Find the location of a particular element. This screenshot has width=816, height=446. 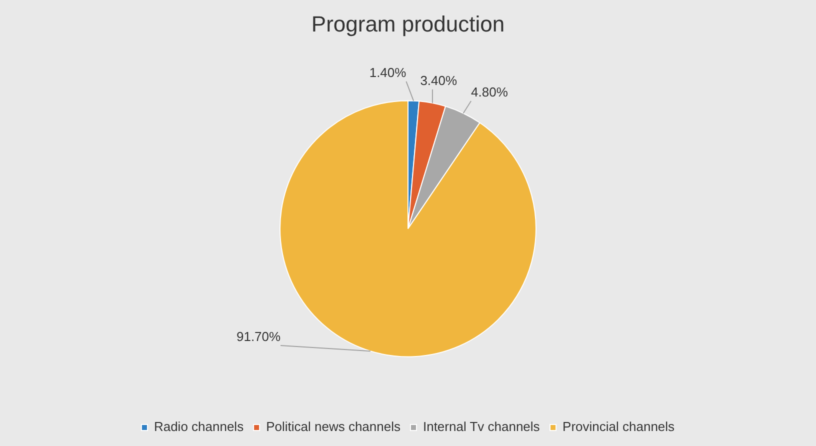

data-label: 91.70% is located at coordinates (259, 336).